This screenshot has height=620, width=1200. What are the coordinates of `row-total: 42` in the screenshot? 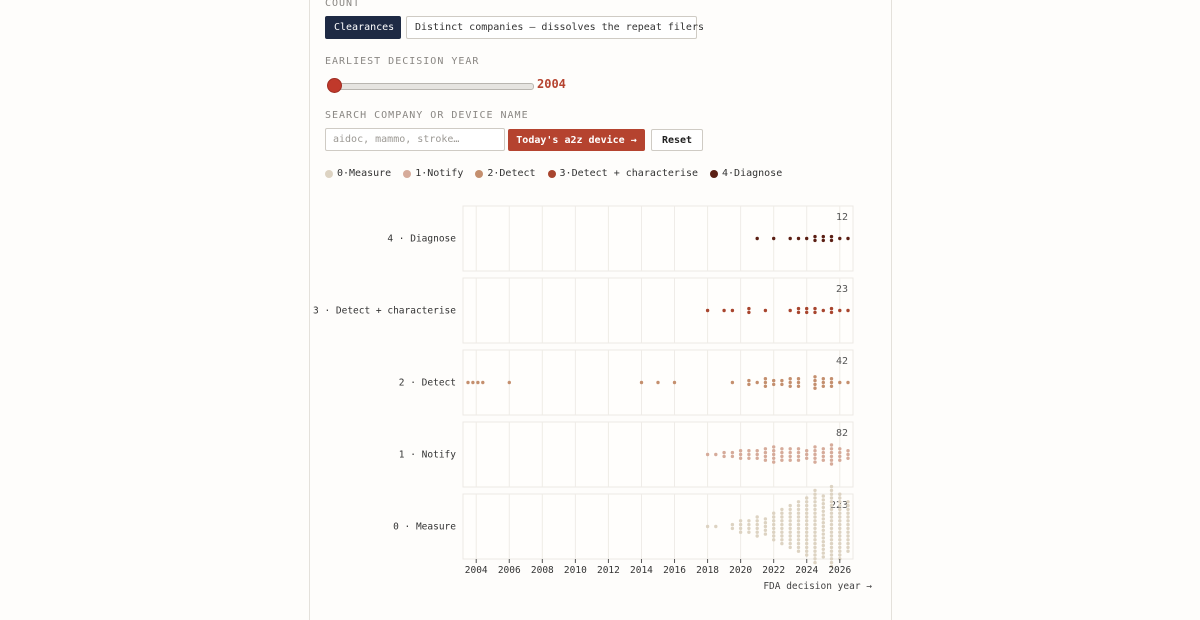 It's located at (842, 361).